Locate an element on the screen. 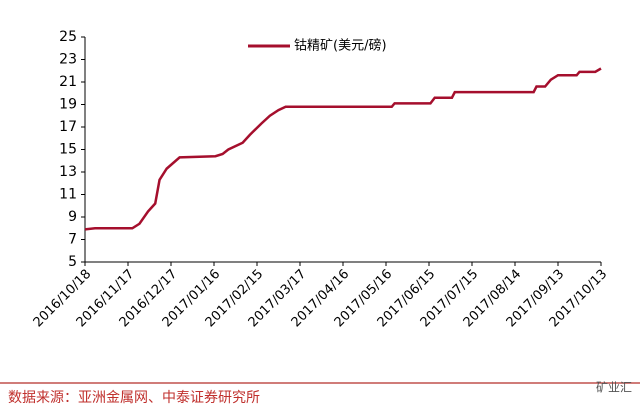 The height and width of the screenshot is (412, 640). y-tick-label: 19 is located at coordinates (68, 105).